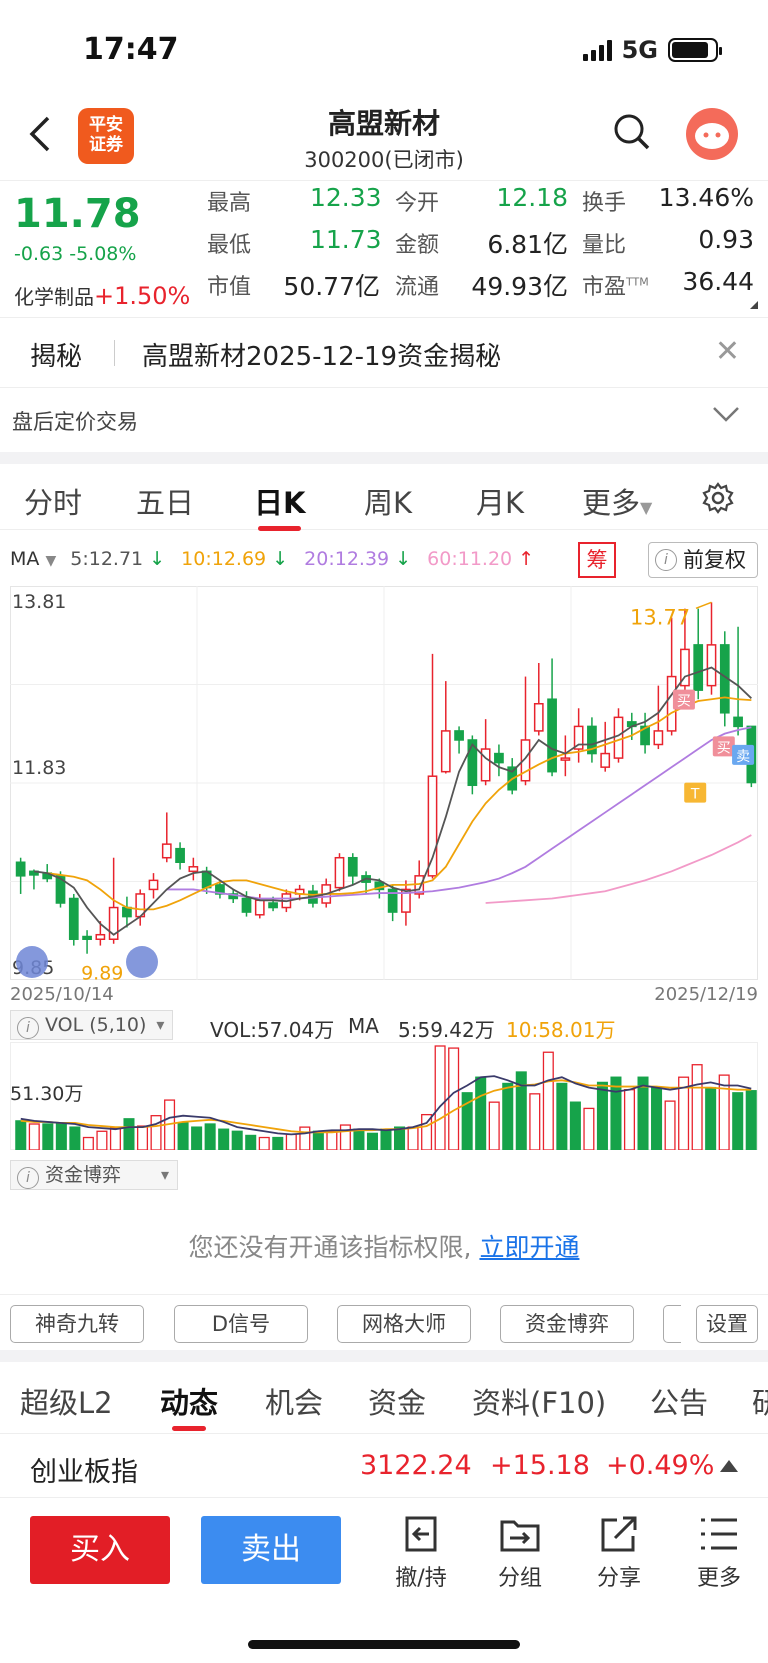  What do you see at coordinates (567, 1324) in the screenshot?
I see `tool-fund-game: 资金博弈` at bounding box center [567, 1324].